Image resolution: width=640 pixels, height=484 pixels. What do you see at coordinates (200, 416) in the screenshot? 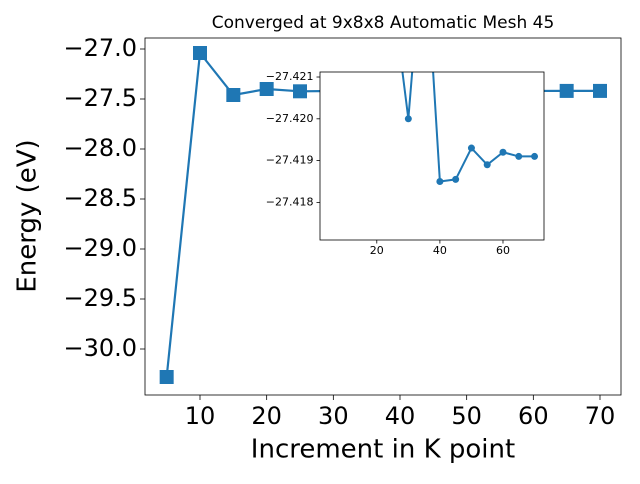
I see `x-tick-label: 10` at bounding box center [200, 416].